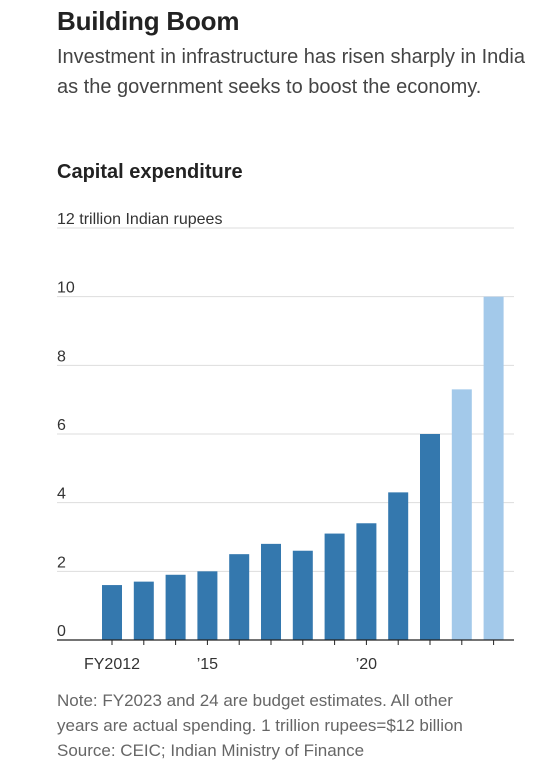 The width and height of the screenshot is (553, 768). What do you see at coordinates (207, 664) in the screenshot?
I see `x-tick-label: ’15` at bounding box center [207, 664].